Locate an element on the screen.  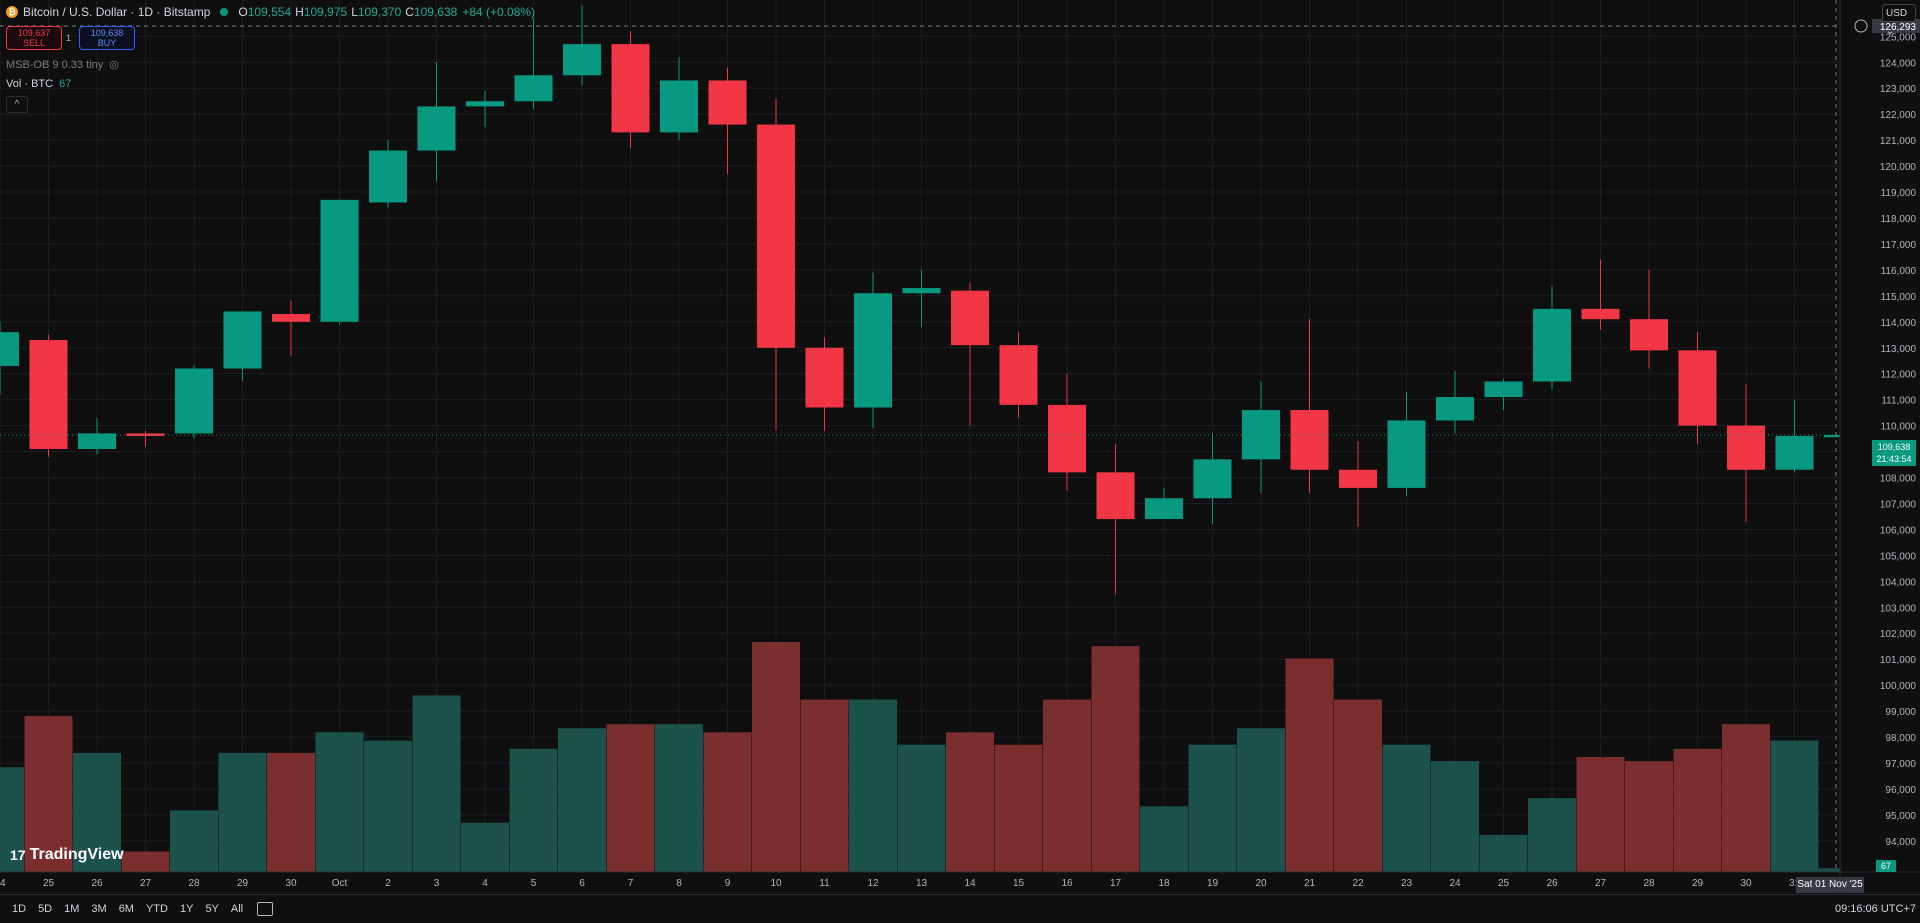
add-plus-icon is located at coordinates (1861, 26).